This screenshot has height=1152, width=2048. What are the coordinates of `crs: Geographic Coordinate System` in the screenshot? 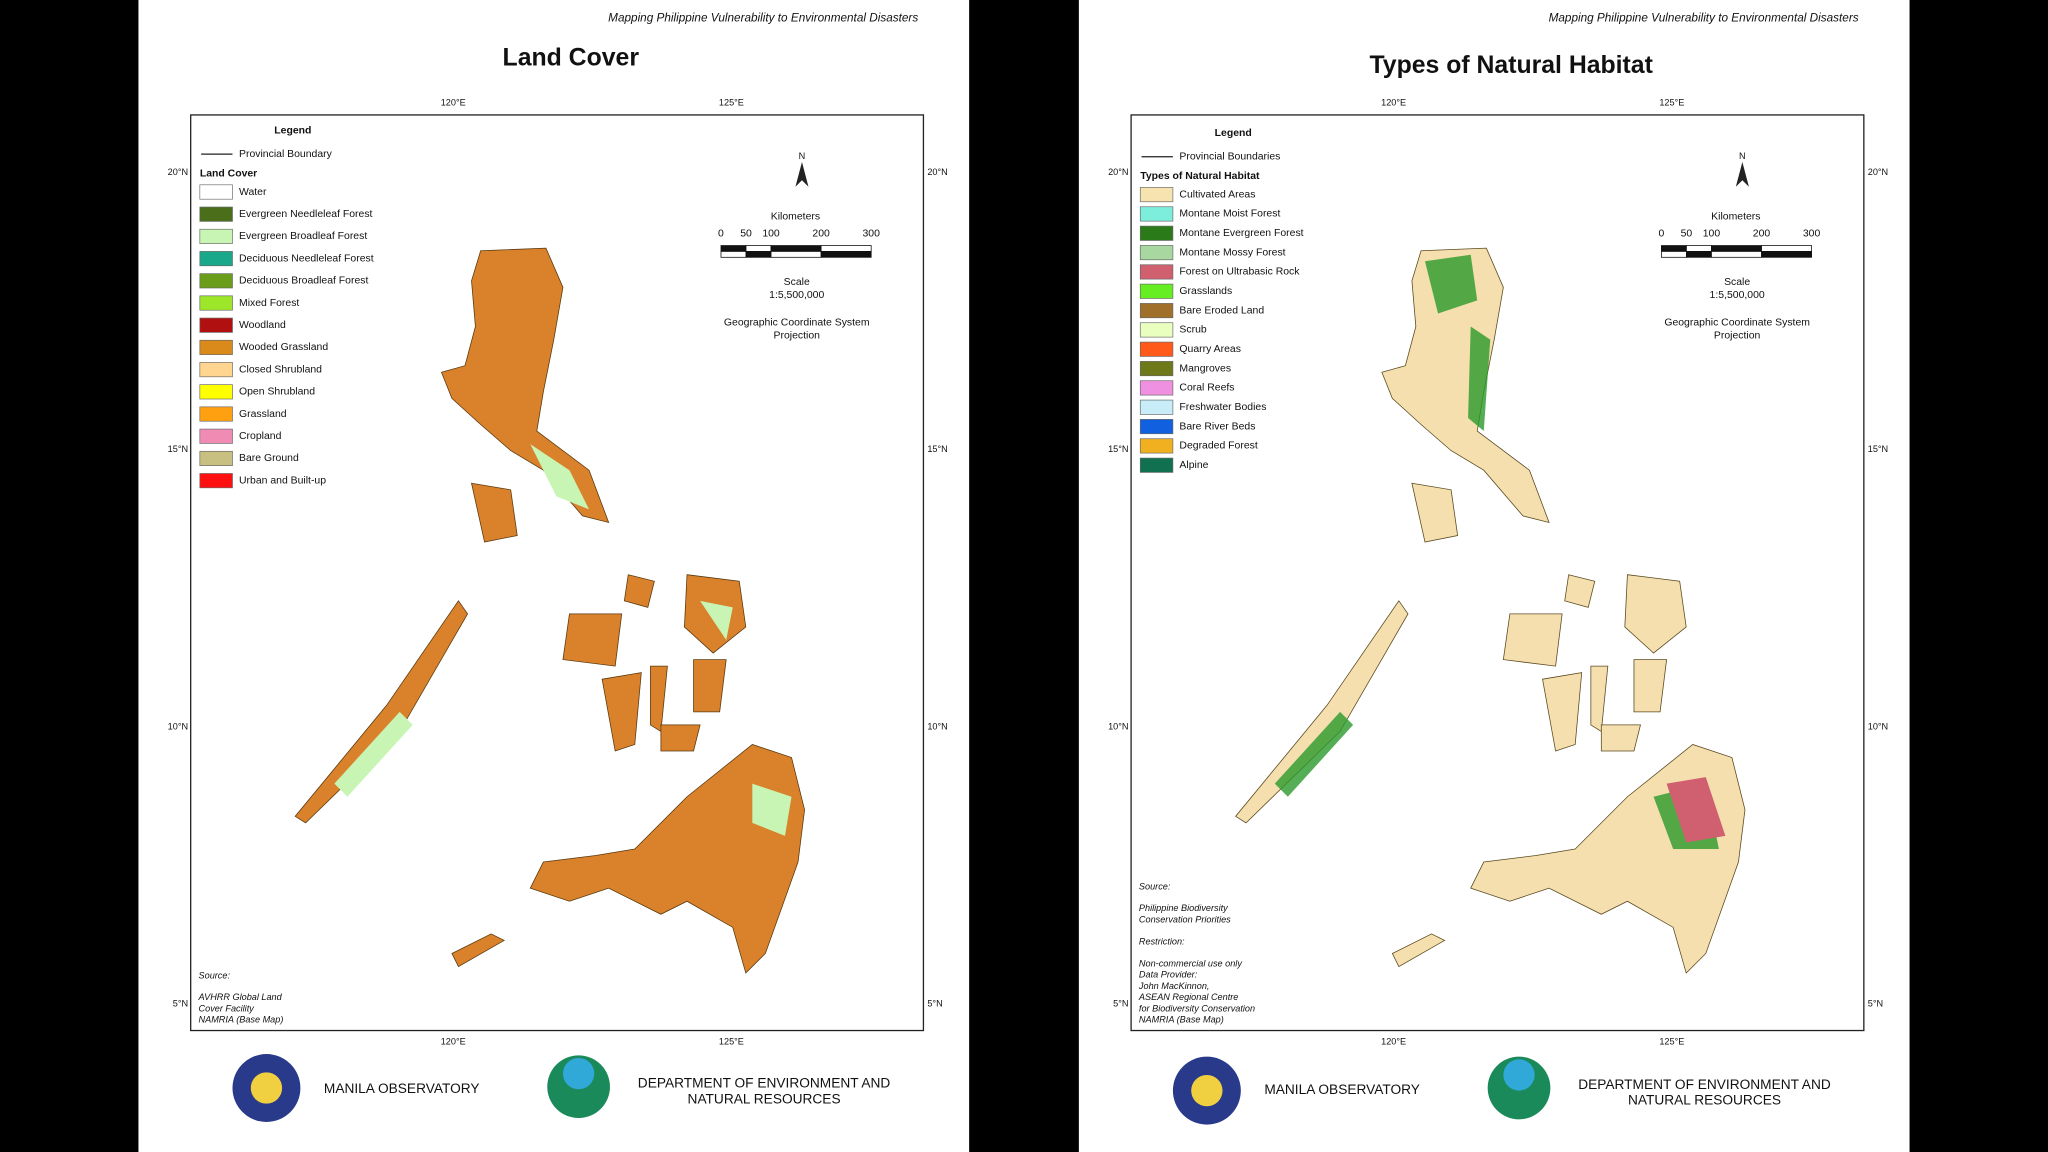 It's located at (1737, 322).